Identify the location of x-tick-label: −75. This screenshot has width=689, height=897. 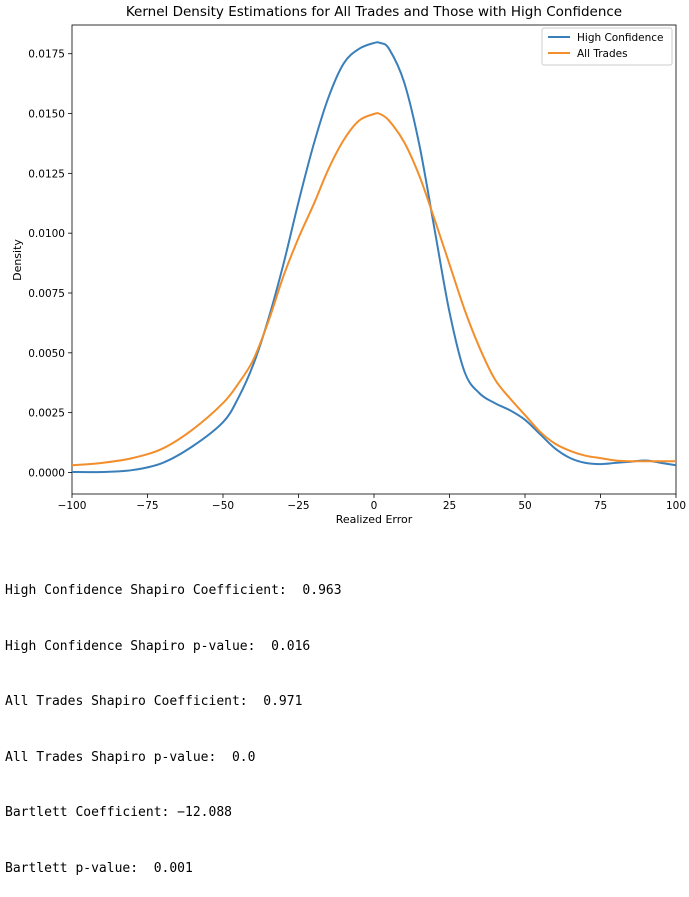
(147, 506).